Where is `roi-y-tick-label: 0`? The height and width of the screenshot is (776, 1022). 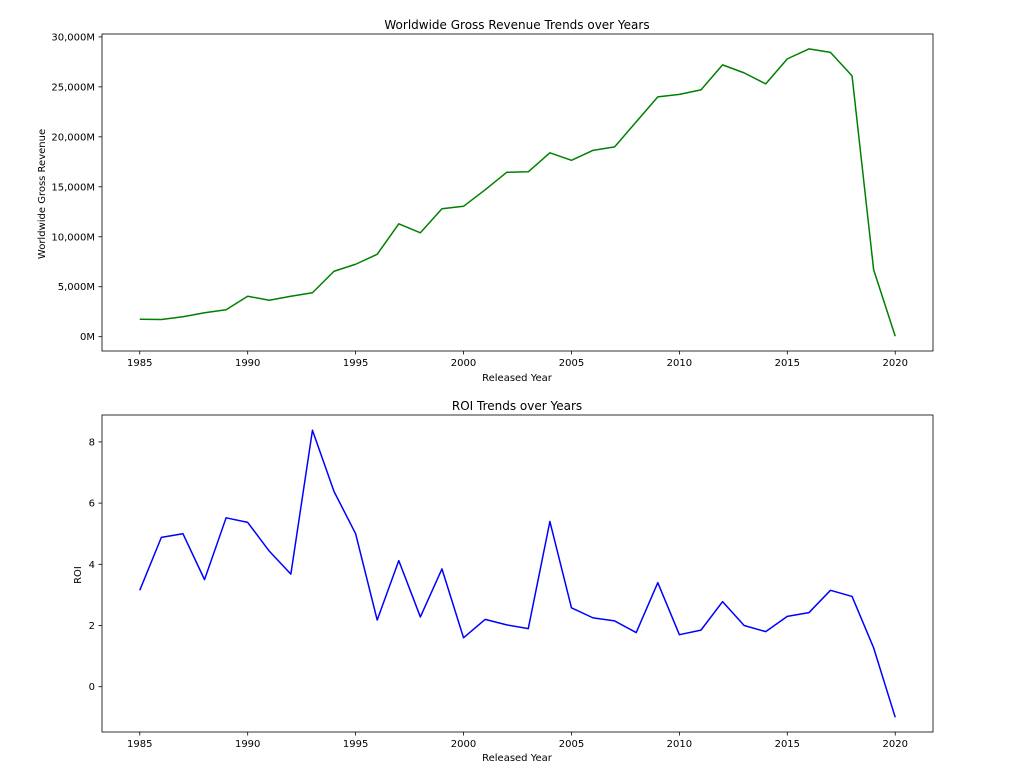 roi-y-tick-label: 0 is located at coordinates (92, 687).